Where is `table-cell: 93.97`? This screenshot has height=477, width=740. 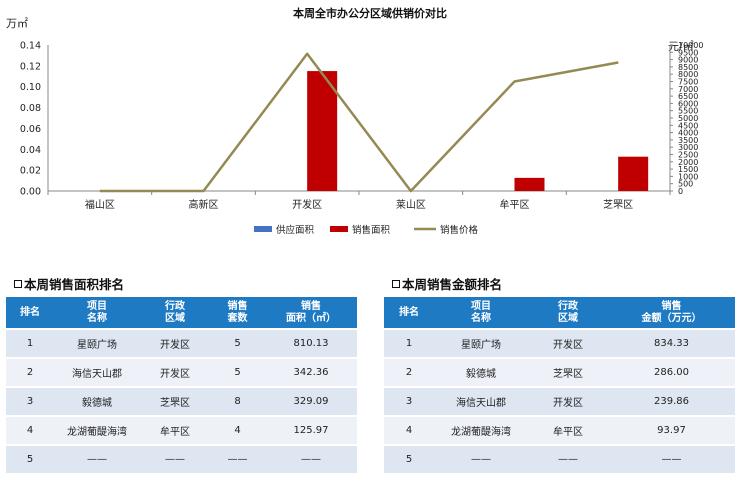
table-cell: 93.97 is located at coordinates (671, 431).